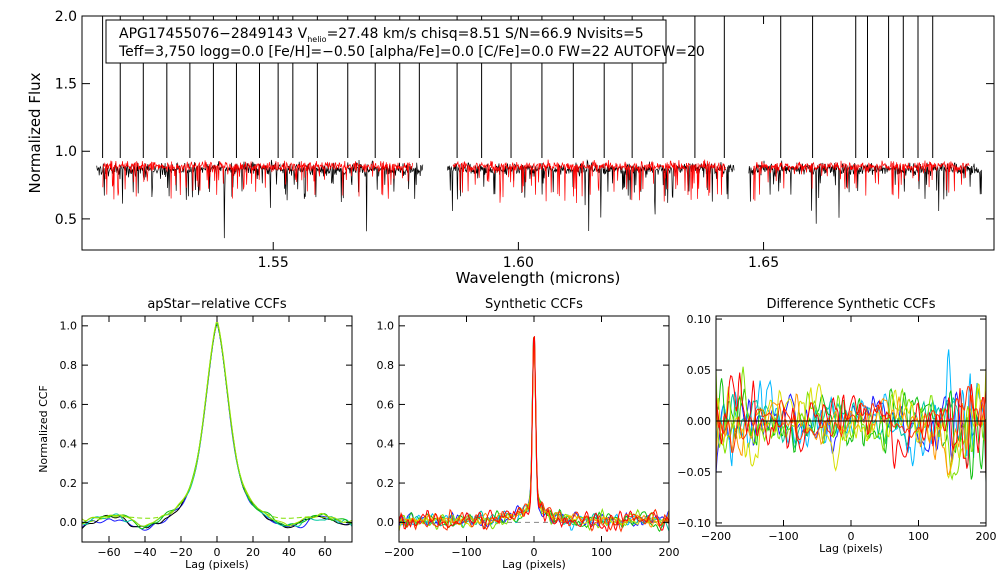 Image resolution: width=1008 pixels, height=576 pixels. I want to click on ccf-mean-dashed-line, so click(217, 424).